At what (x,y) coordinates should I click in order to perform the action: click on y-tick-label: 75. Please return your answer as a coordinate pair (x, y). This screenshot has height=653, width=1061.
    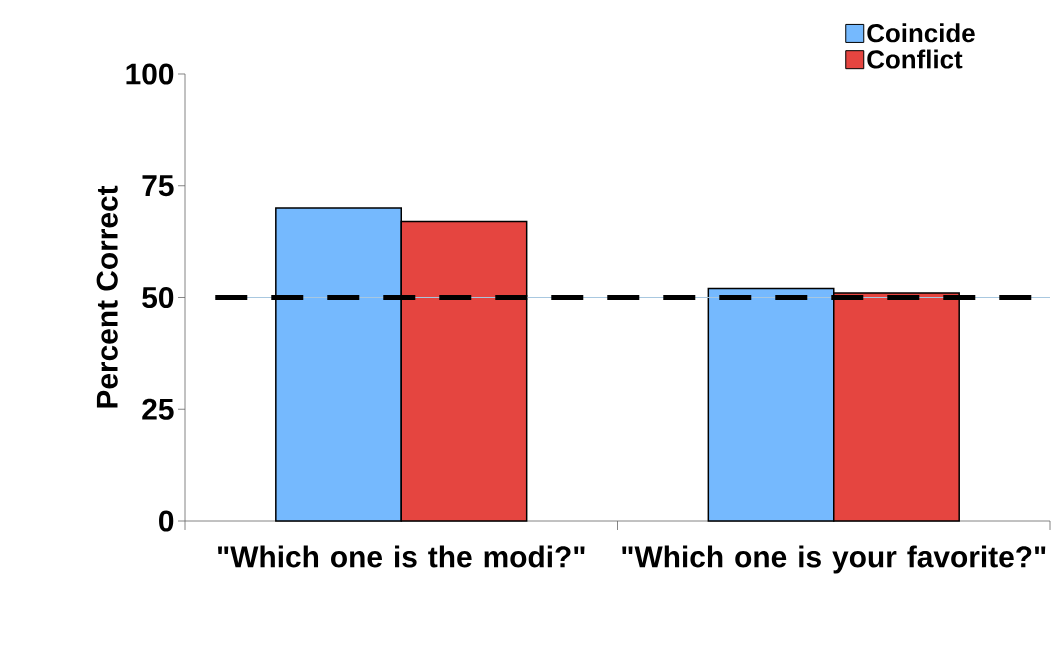
    Looking at the image, I should click on (158, 186).